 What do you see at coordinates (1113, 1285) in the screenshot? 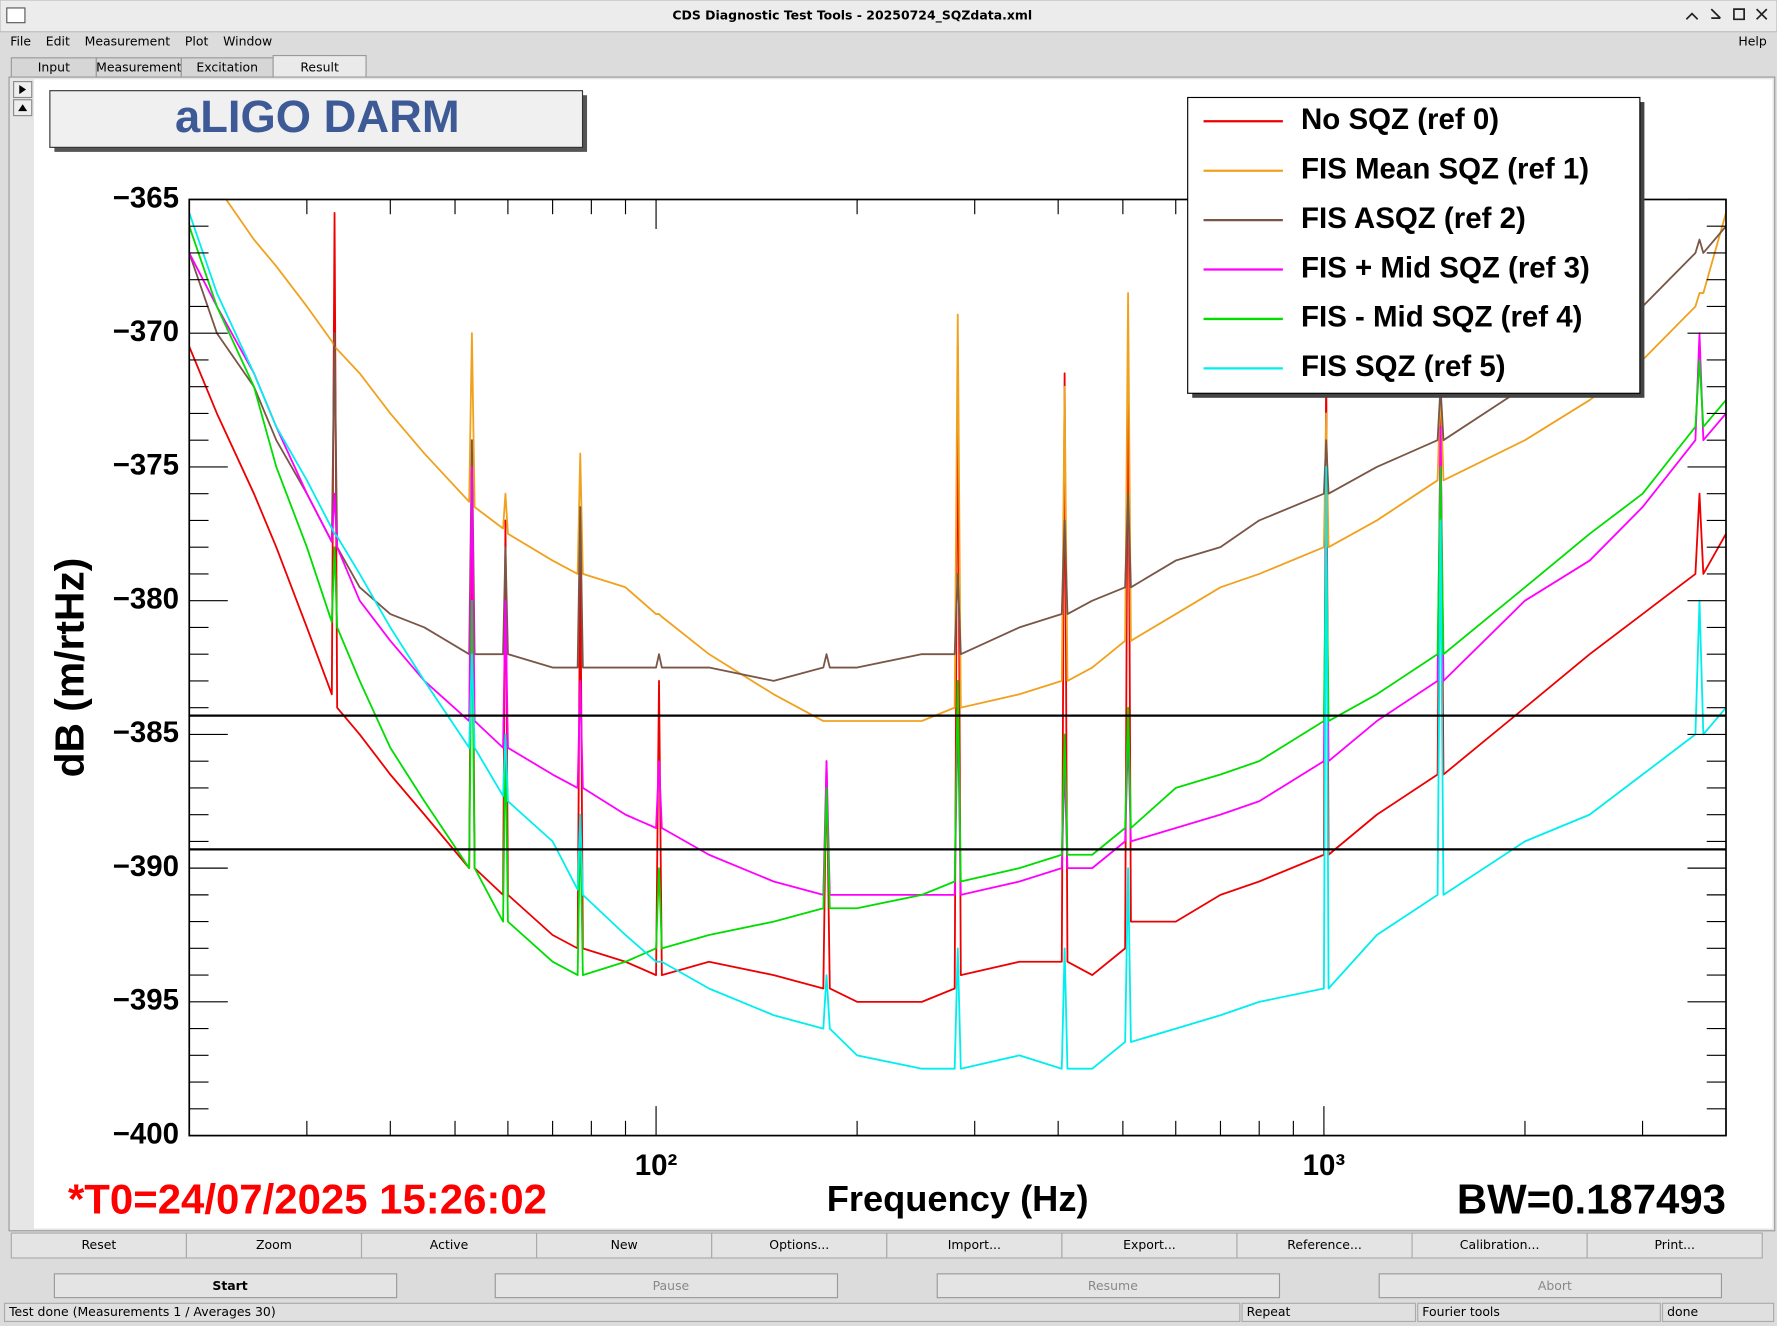
I see `run-button-label: Resume` at bounding box center [1113, 1285].